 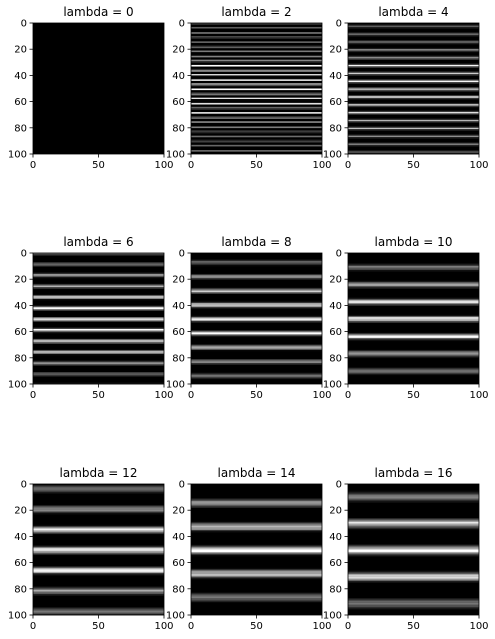 I want to click on y-tick-label: 80, so click(x=178, y=128).